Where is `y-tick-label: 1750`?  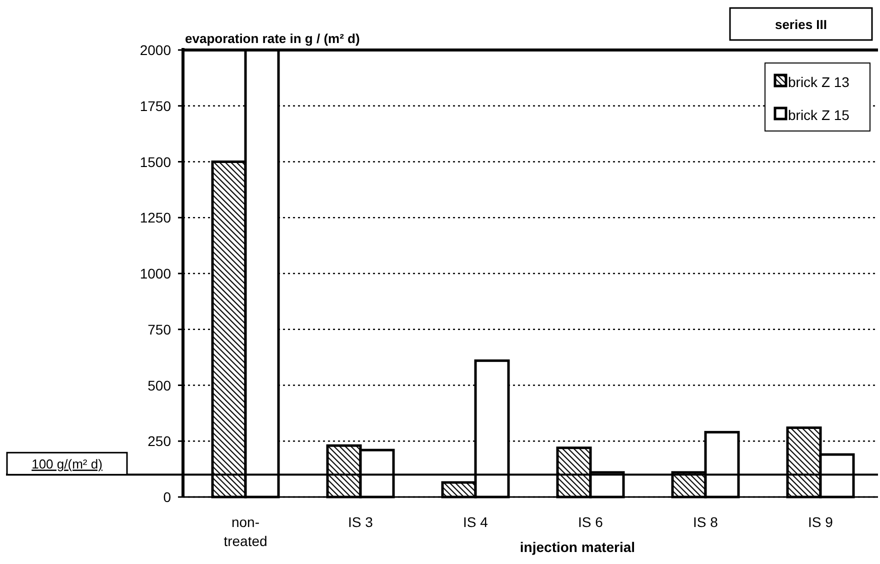
y-tick-label: 1750 is located at coordinates (156, 106).